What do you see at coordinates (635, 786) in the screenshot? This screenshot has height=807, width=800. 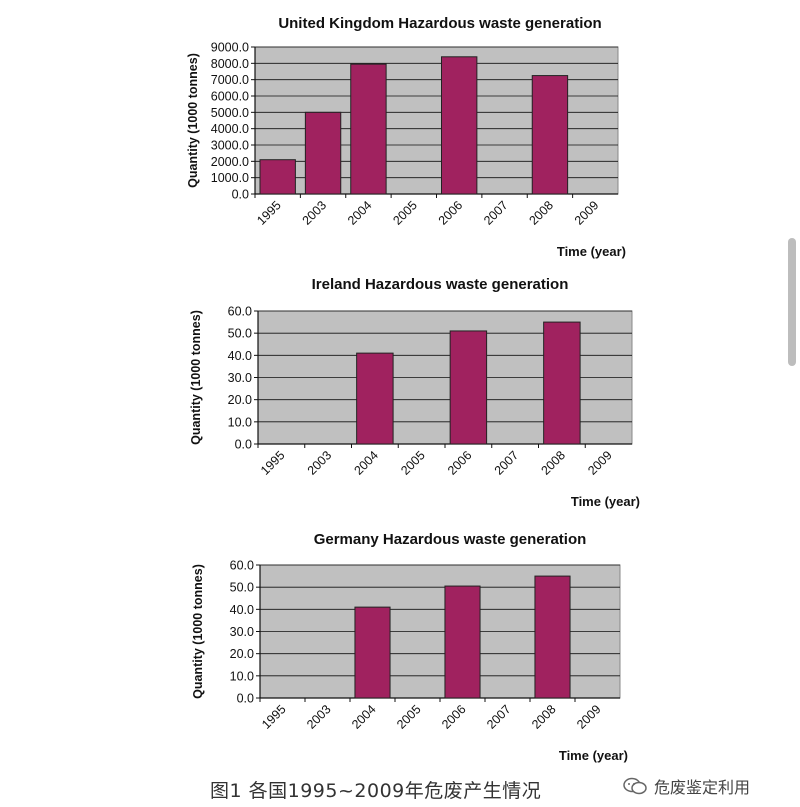 I see `wechat-icon` at bounding box center [635, 786].